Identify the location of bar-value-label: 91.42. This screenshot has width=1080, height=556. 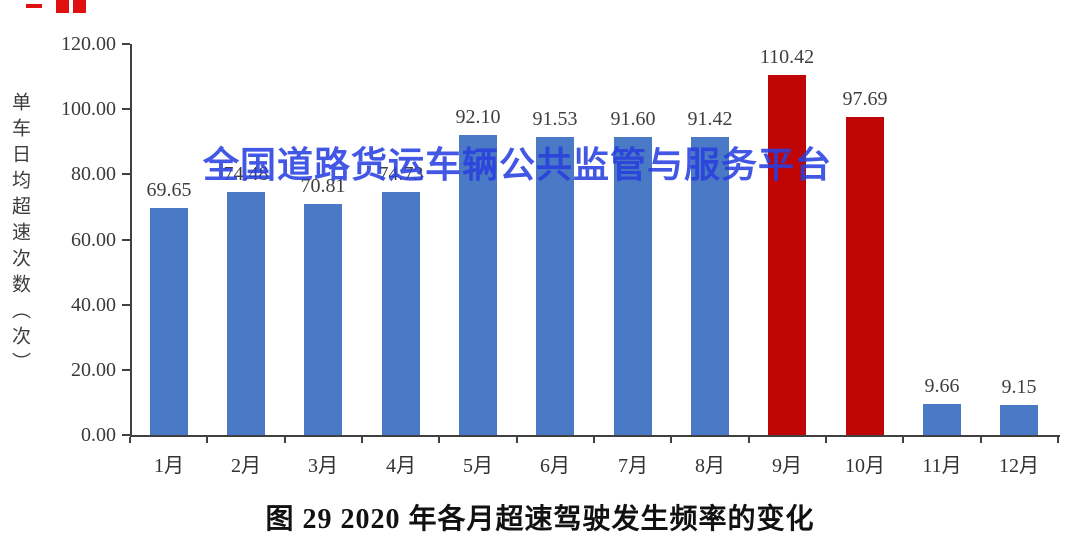
(710, 119).